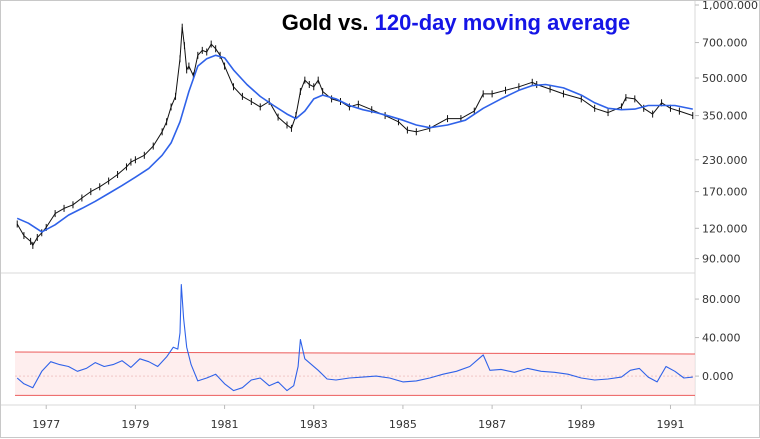  Describe the element at coordinates (46, 424) in the screenshot. I see `x-tick-label: 1977` at that location.